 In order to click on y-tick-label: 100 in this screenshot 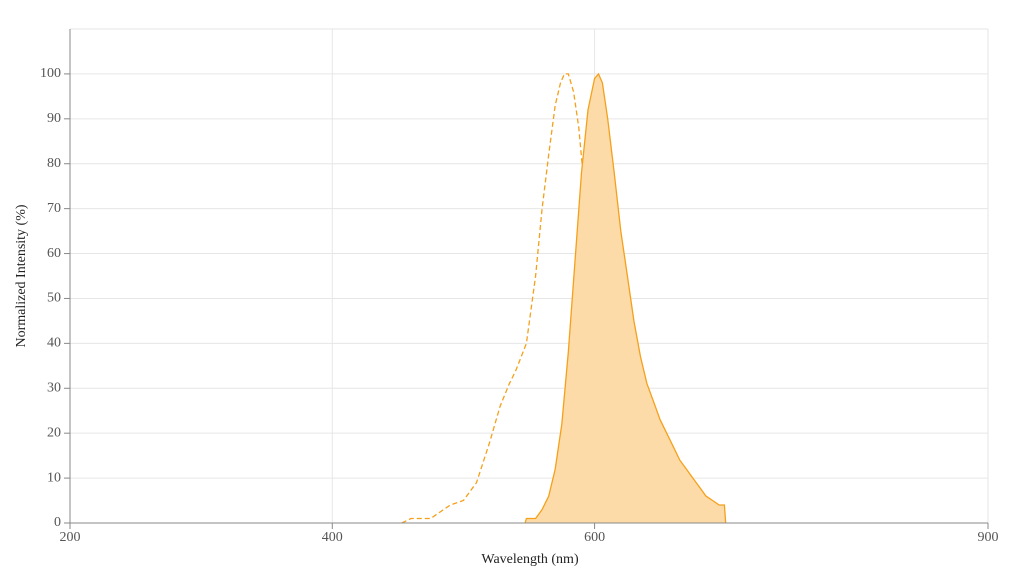, I will do `click(50, 73)`.